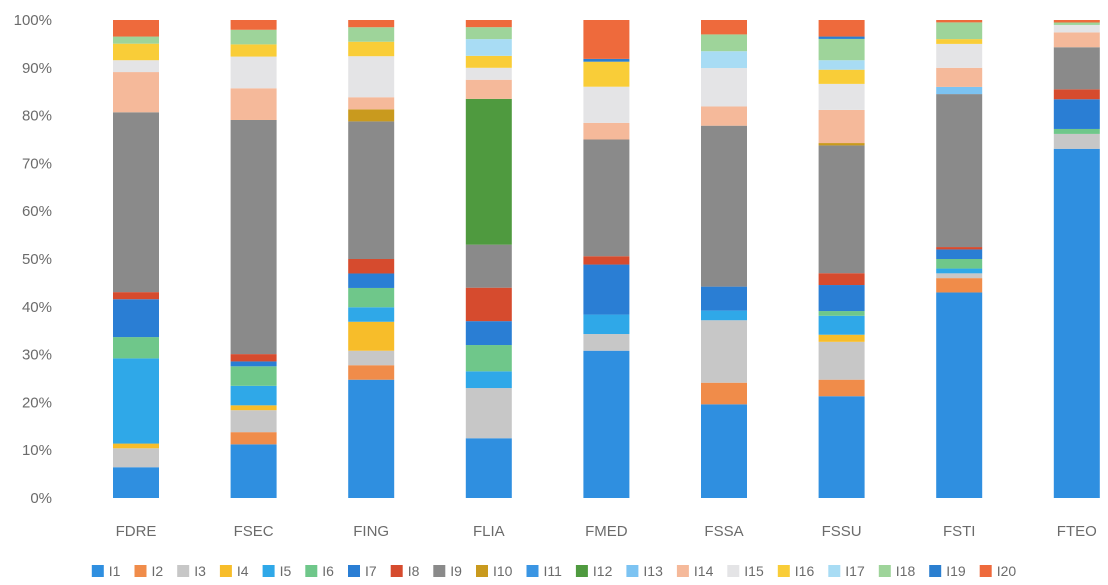 This screenshot has height=585, width=1108. I want to click on legend-label: I5, so click(286, 571).